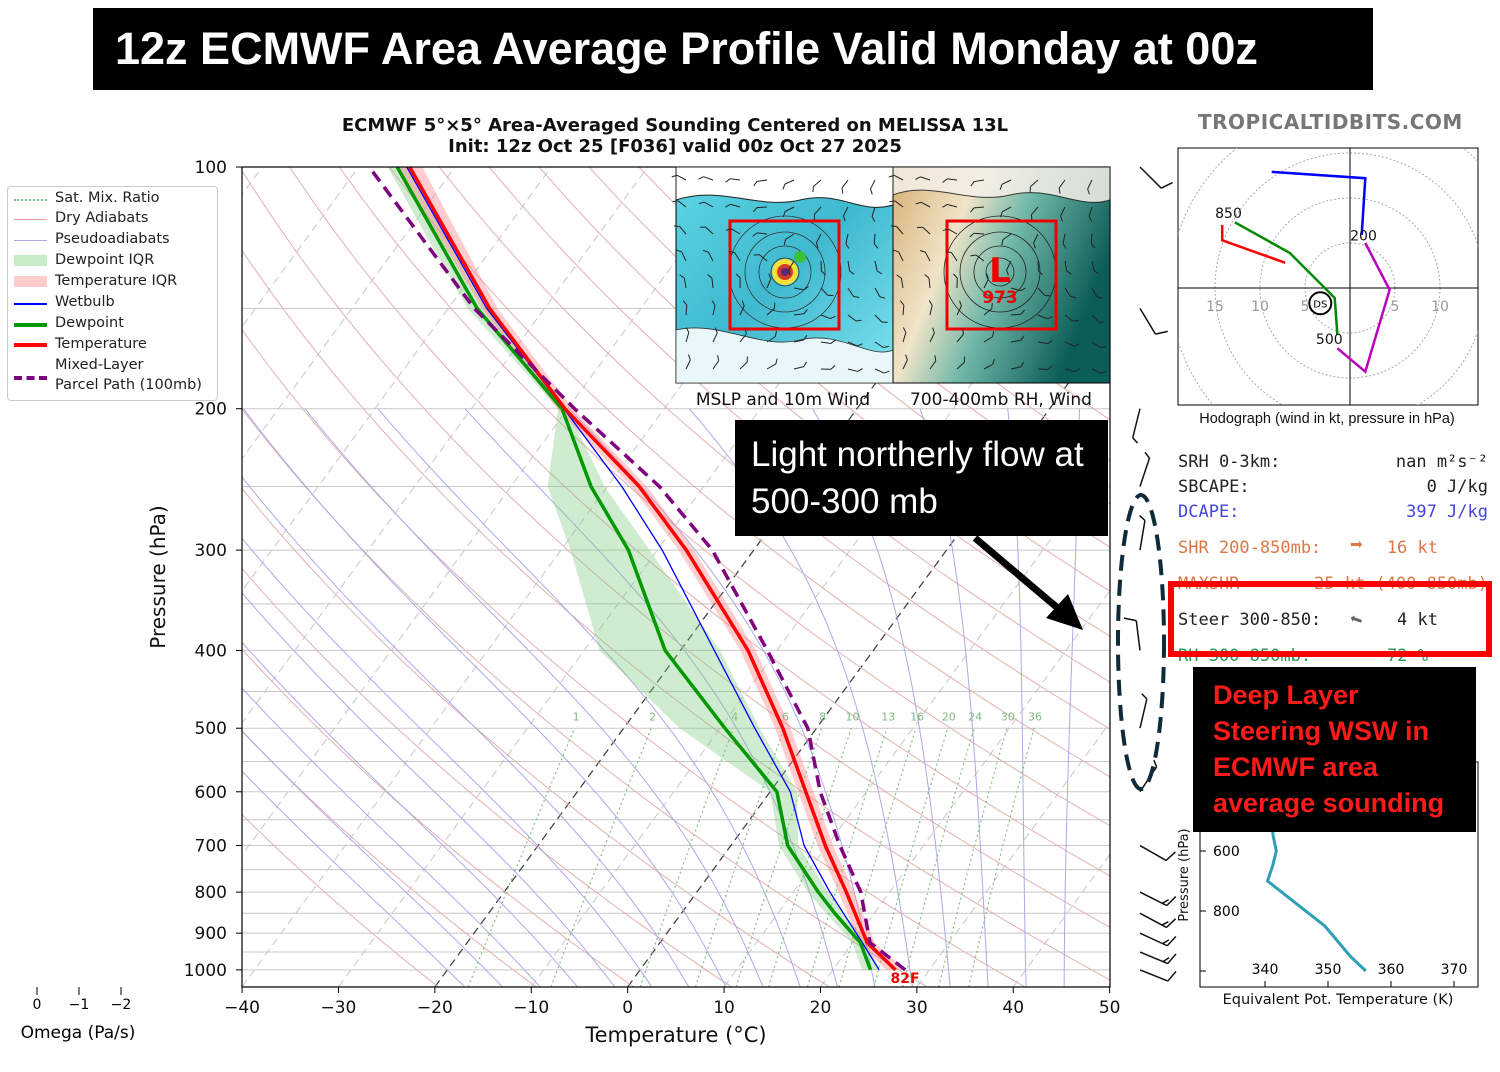 The height and width of the screenshot is (1072, 1500). I want to click on stat-value: 4 kt, so click(1417, 620).